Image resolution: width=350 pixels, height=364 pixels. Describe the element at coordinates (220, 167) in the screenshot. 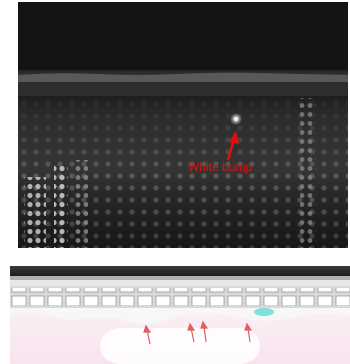

I see `annotation-label: White bump` at that location.